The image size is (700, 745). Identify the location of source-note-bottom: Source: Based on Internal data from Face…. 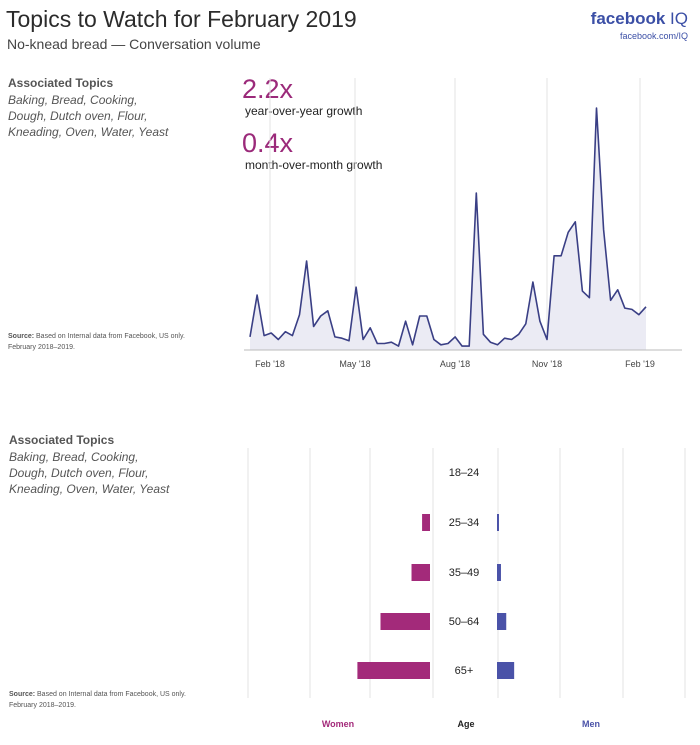
(104, 700).